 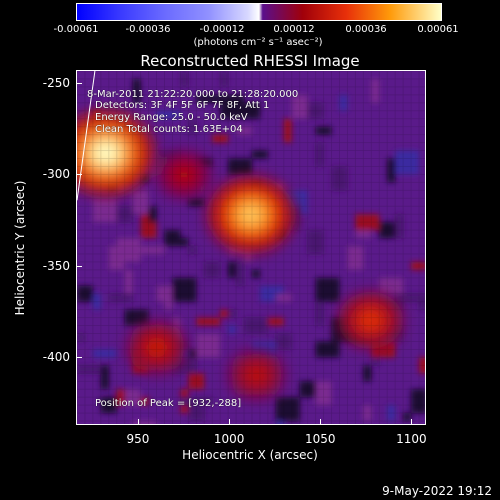 What do you see at coordinates (168, 403) in the screenshot?
I see `annotation-peak: Position of Peak = [932,-288]` at bounding box center [168, 403].